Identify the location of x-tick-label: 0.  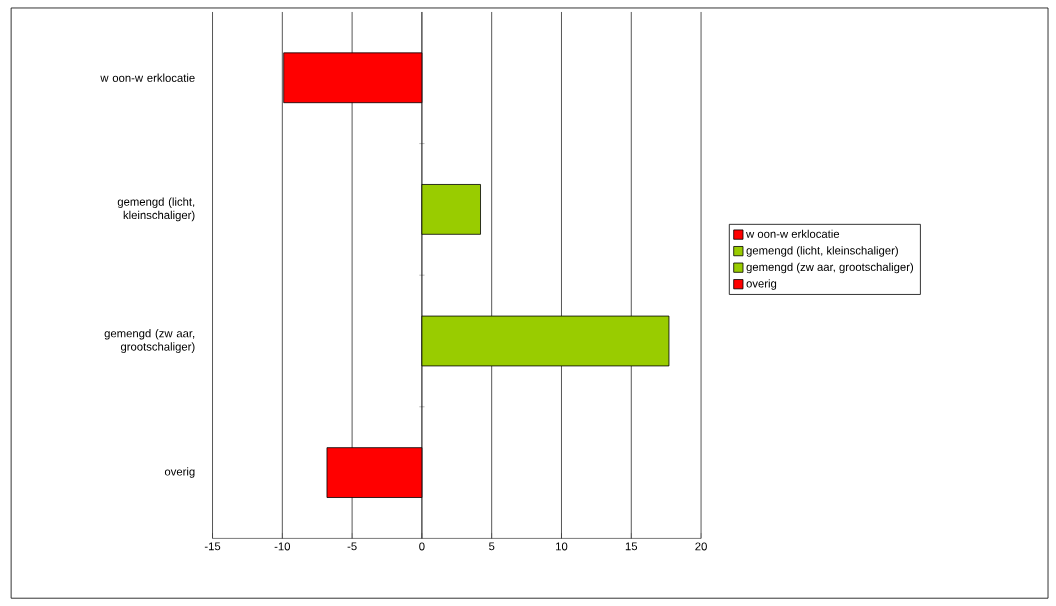
(422, 546).